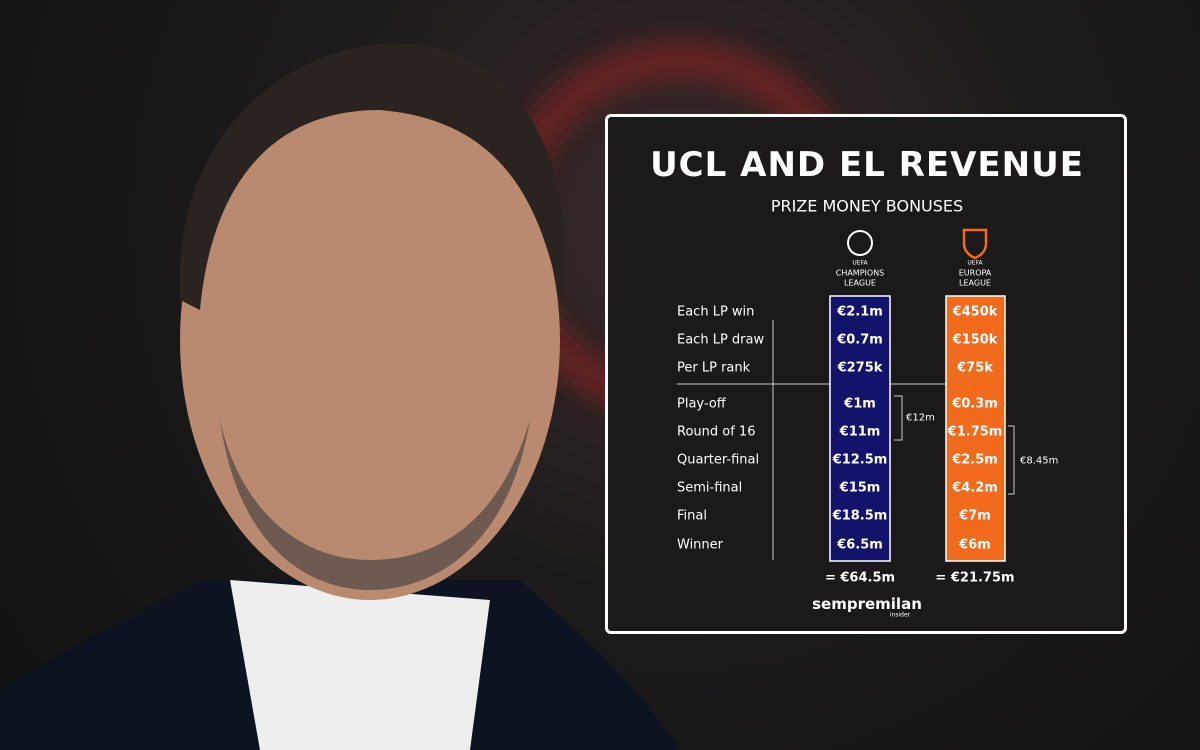  Describe the element at coordinates (975, 368) in the screenshot. I see `el-value: €75k` at that location.